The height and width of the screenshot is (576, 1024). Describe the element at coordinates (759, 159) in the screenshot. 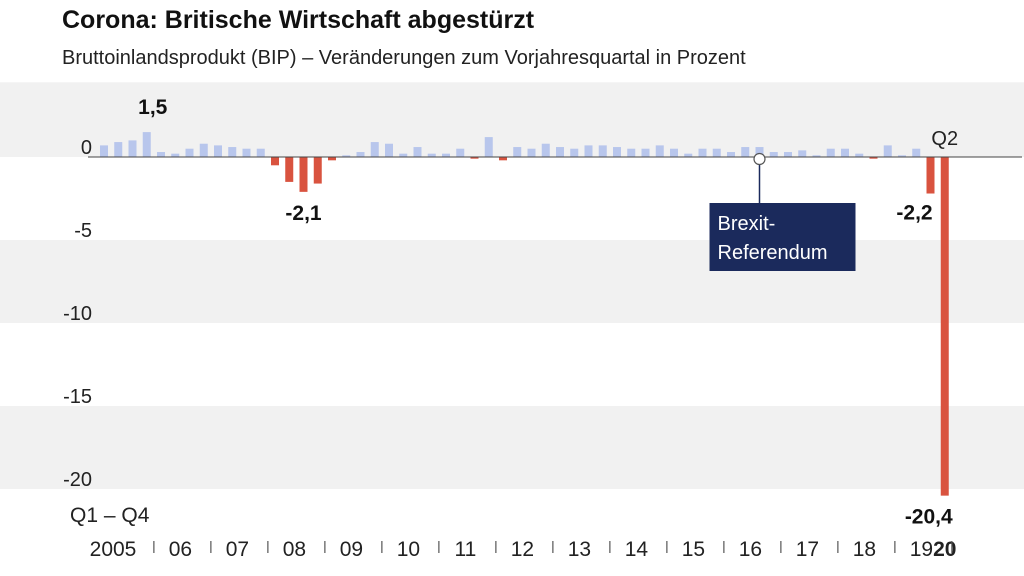

I see `brexit-marker` at that location.